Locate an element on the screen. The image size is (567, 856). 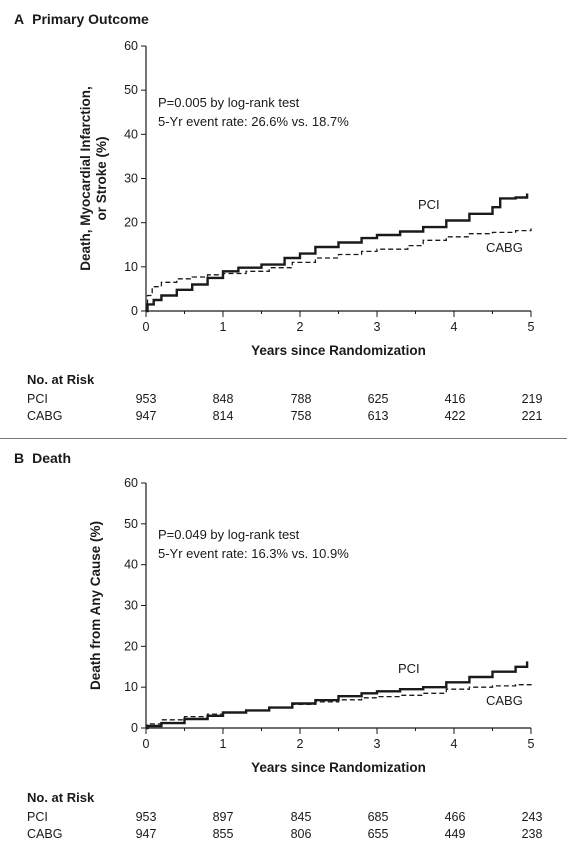
risk-value: 219 is located at coordinates (532, 399).